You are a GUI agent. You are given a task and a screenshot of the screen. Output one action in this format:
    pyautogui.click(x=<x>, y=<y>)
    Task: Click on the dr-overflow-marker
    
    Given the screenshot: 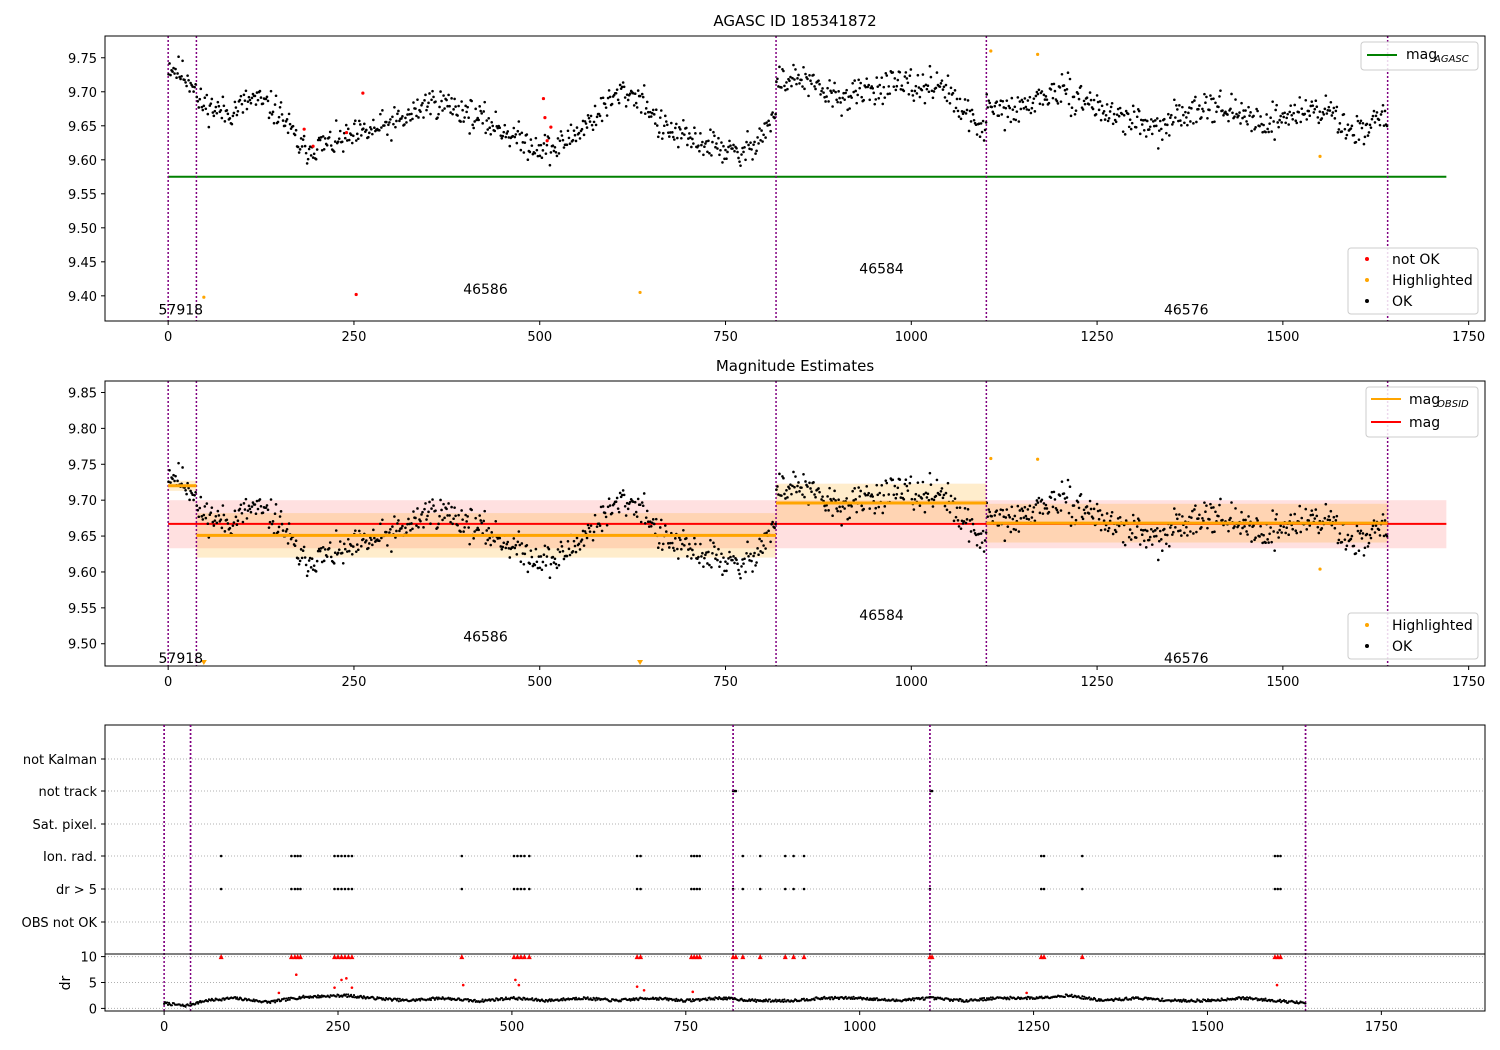 What is the action you would take?
    pyautogui.click(x=462, y=957)
    